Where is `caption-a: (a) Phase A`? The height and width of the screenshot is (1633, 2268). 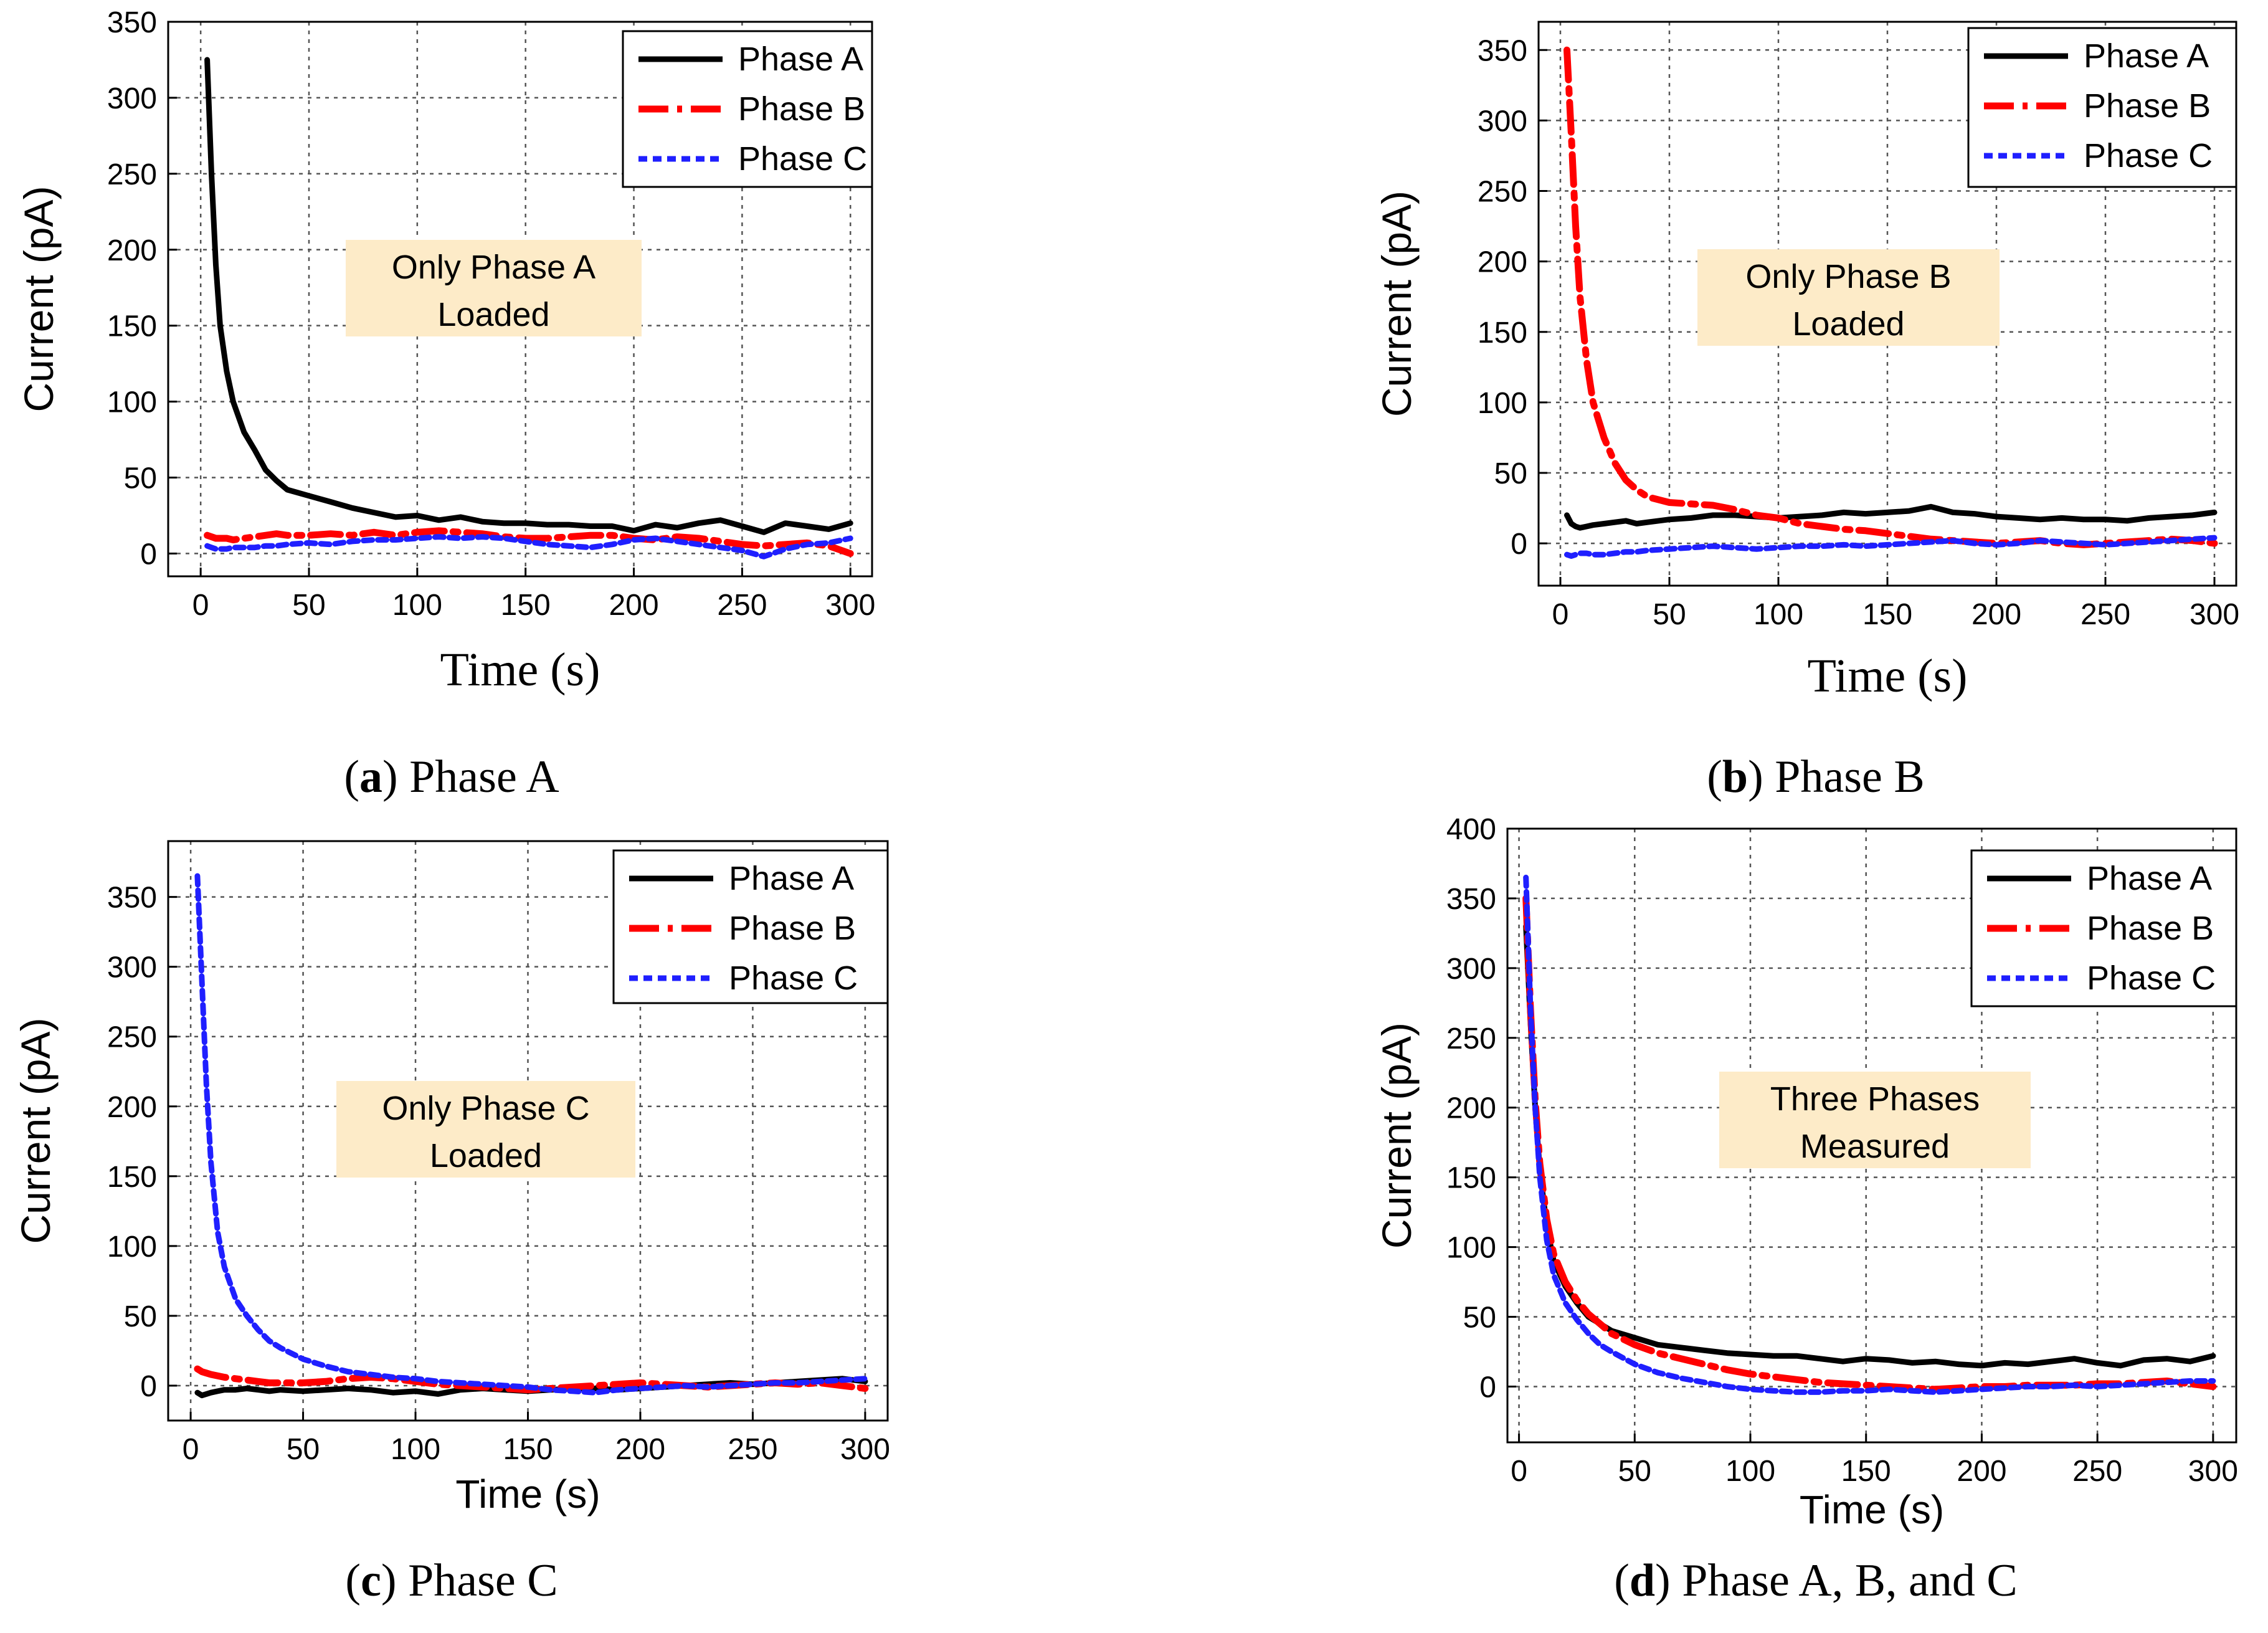 caption-a: (a) Phase A is located at coordinates (452, 776).